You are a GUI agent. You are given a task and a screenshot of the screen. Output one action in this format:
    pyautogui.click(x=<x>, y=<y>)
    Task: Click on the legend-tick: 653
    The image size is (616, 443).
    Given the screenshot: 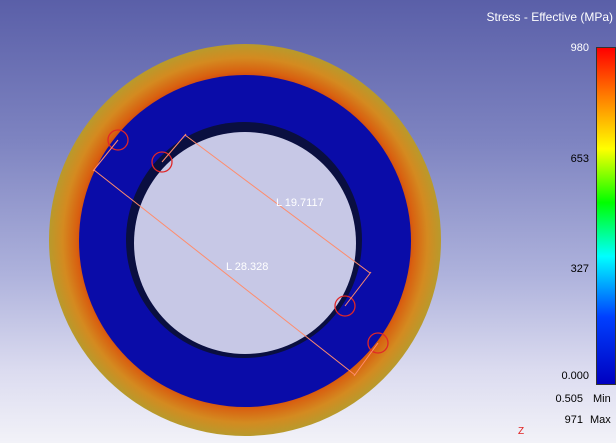 What is the action you would take?
    pyautogui.click(x=579, y=159)
    